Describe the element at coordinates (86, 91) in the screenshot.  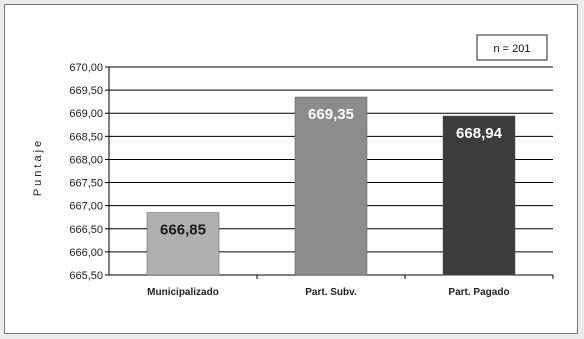
I see `y-tick-label: 669,50` at that location.